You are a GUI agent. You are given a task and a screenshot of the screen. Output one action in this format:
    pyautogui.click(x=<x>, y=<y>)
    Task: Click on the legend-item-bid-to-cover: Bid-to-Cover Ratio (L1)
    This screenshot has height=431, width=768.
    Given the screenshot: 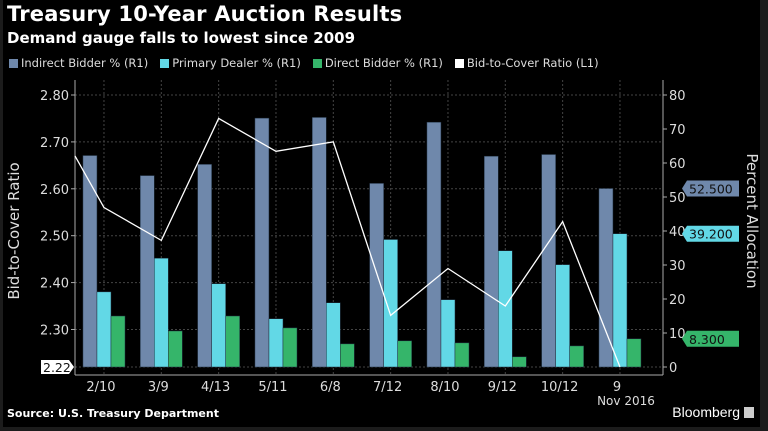 What is the action you would take?
    pyautogui.click(x=526, y=63)
    